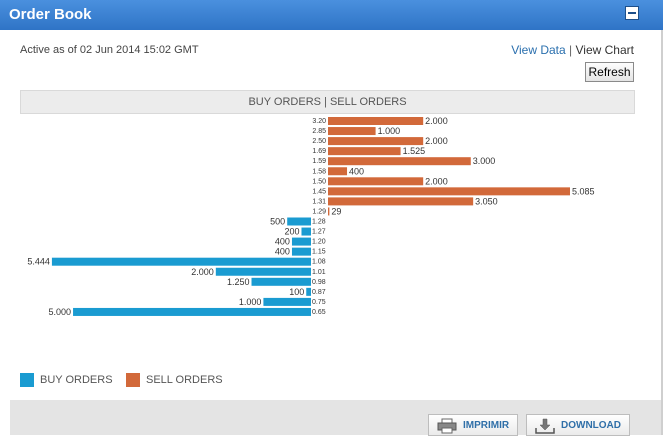 The width and height of the screenshot is (663, 436). Describe the element at coordinates (319, 211) in the screenshot. I see `price-label: 1.29` at that location.